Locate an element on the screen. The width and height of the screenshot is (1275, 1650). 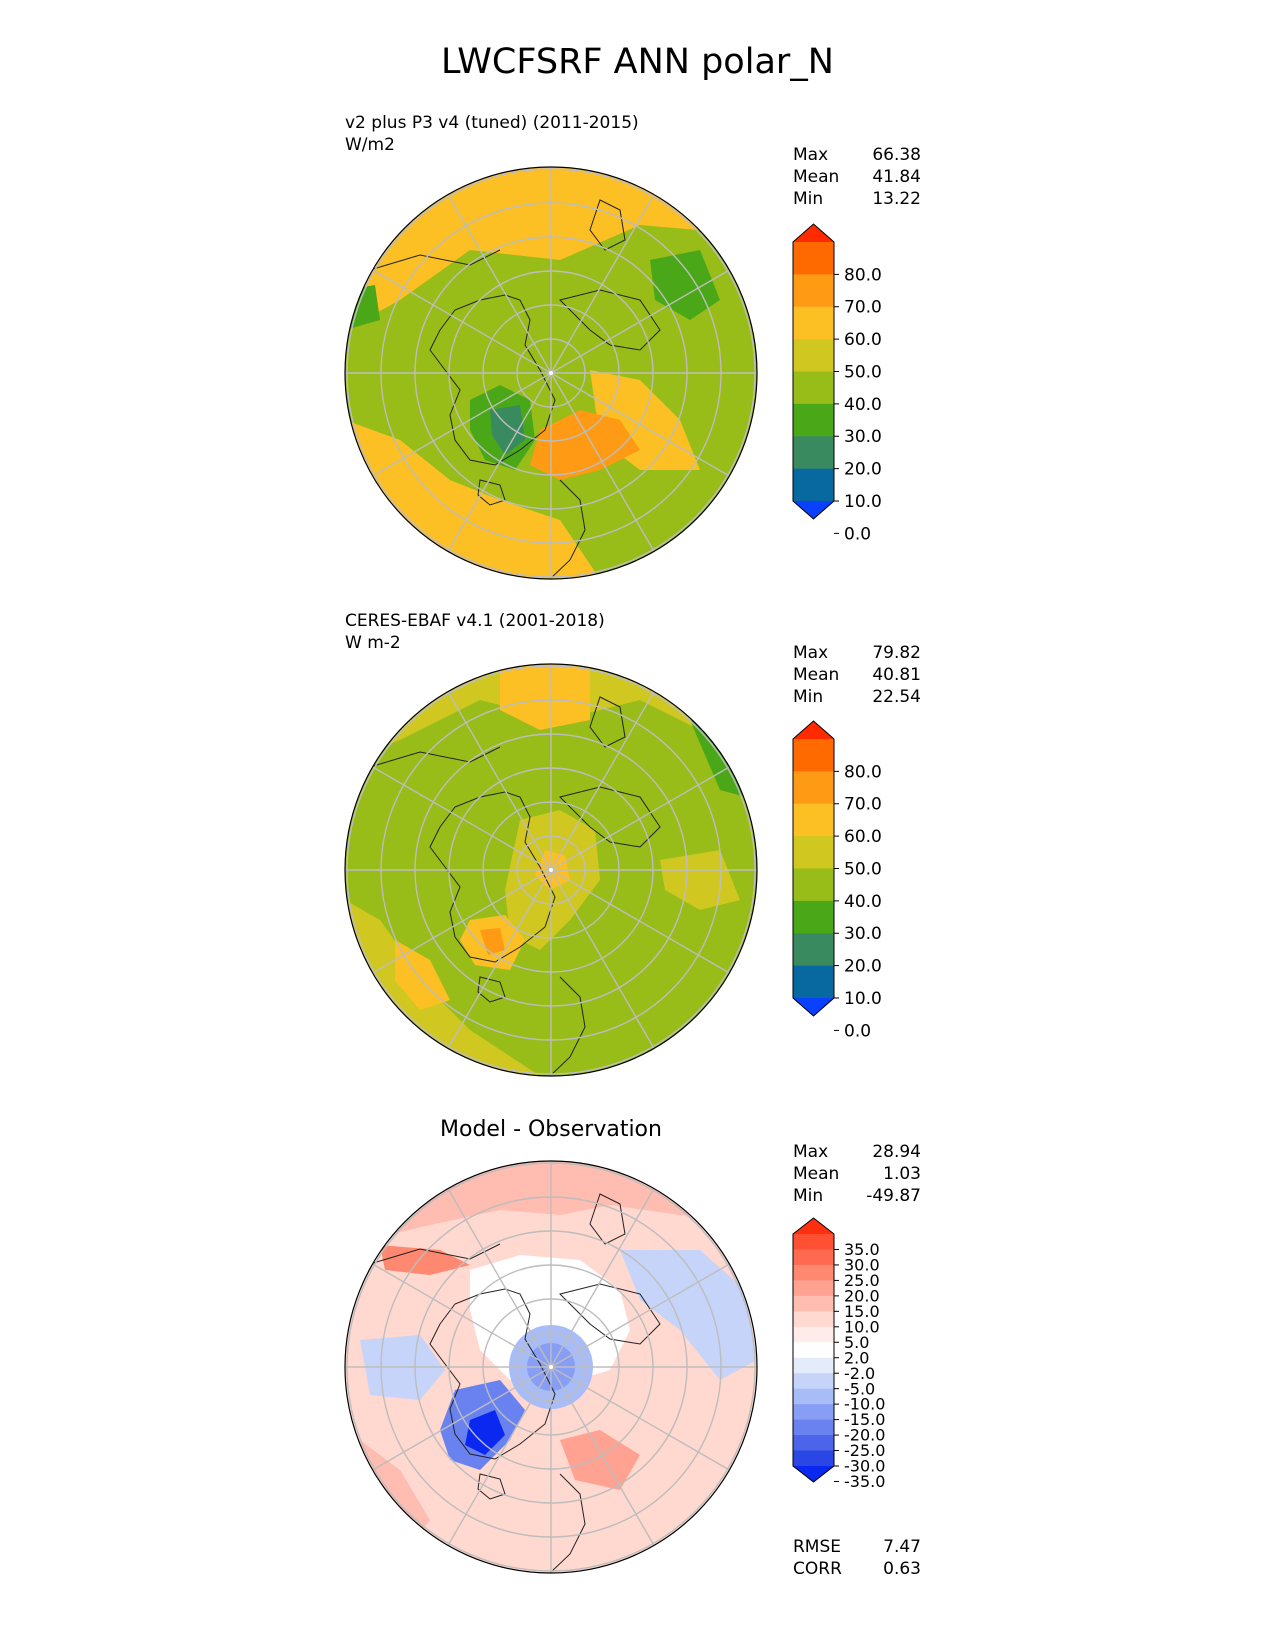
panel-2-stats: Max 79.82 Mean 40.81 Min 22.54 is located at coordinates (857, 675).